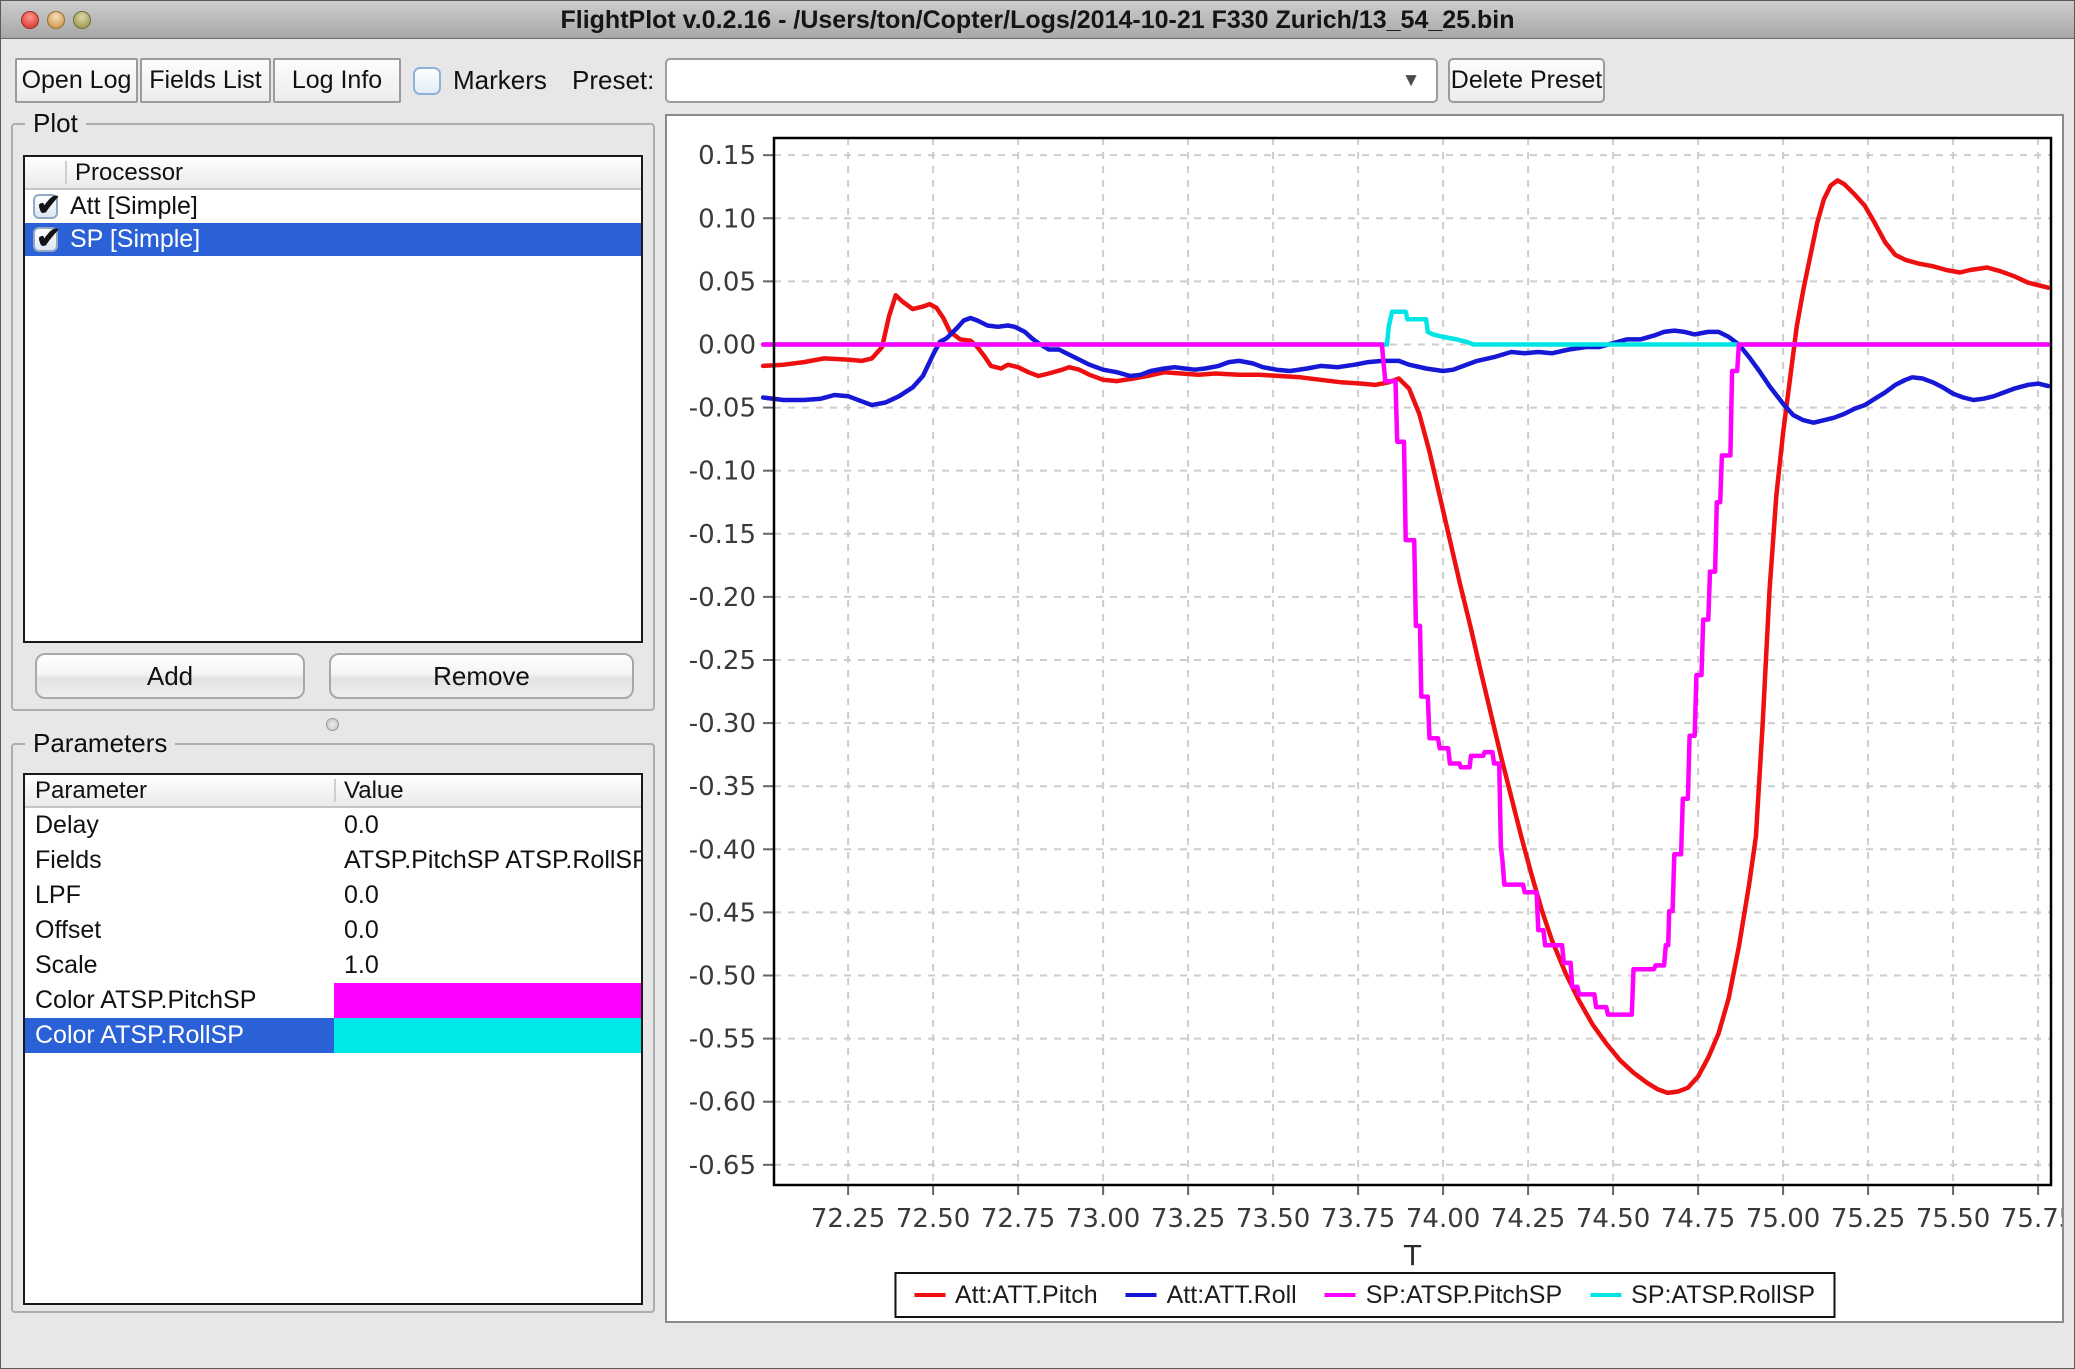  Describe the element at coordinates (333, 1000) in the screenshot. I see `parameter-row: Color ATSP.PitchSP` at that location.